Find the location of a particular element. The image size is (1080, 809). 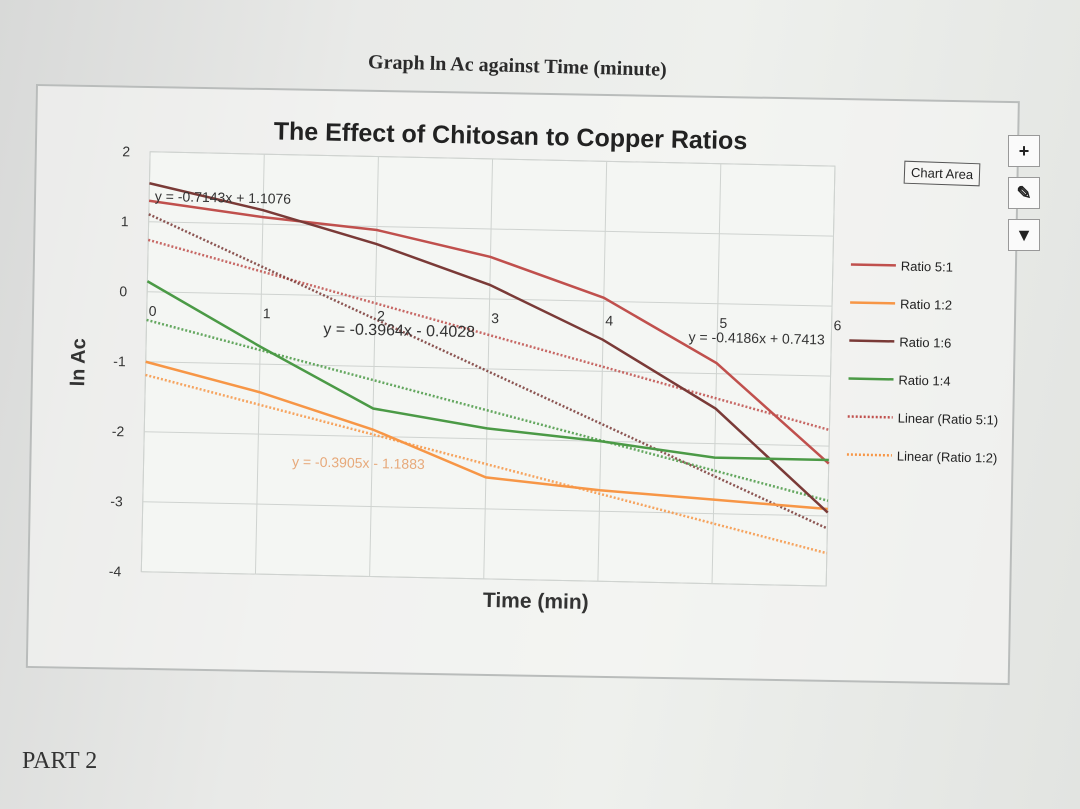

x-tick-label: 0 is located at coordinates (153, 311).